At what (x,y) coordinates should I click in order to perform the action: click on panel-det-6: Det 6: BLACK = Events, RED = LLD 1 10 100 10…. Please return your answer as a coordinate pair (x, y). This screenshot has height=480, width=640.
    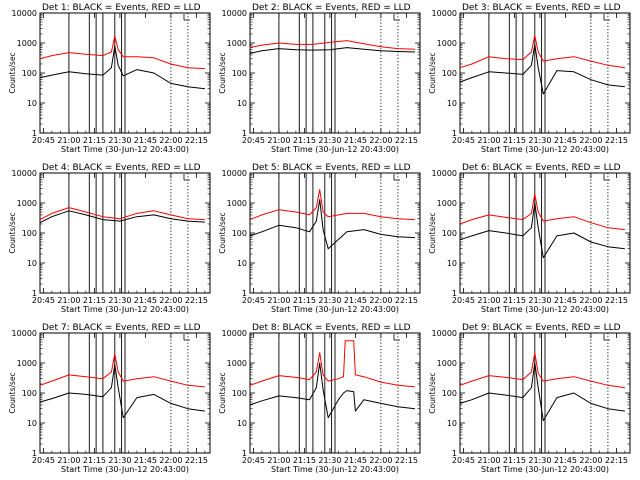
    Looking at the image, I should click on (529, 238).